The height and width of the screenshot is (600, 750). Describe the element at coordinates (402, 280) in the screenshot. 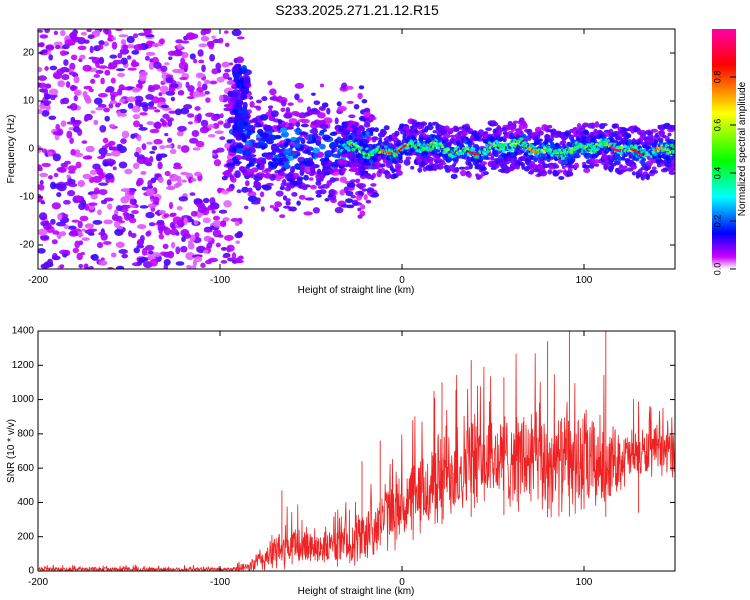

I see `heatmap-x-tick-label: 0` at that location.